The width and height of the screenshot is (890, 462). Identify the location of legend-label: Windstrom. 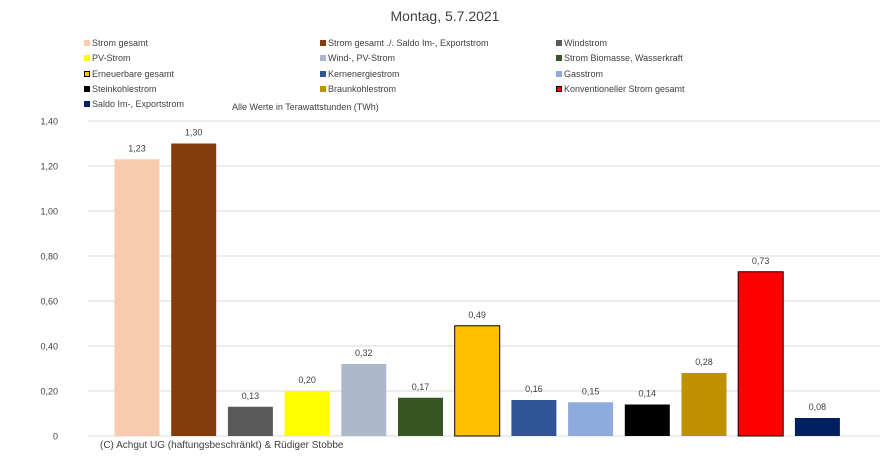
(586, 43).